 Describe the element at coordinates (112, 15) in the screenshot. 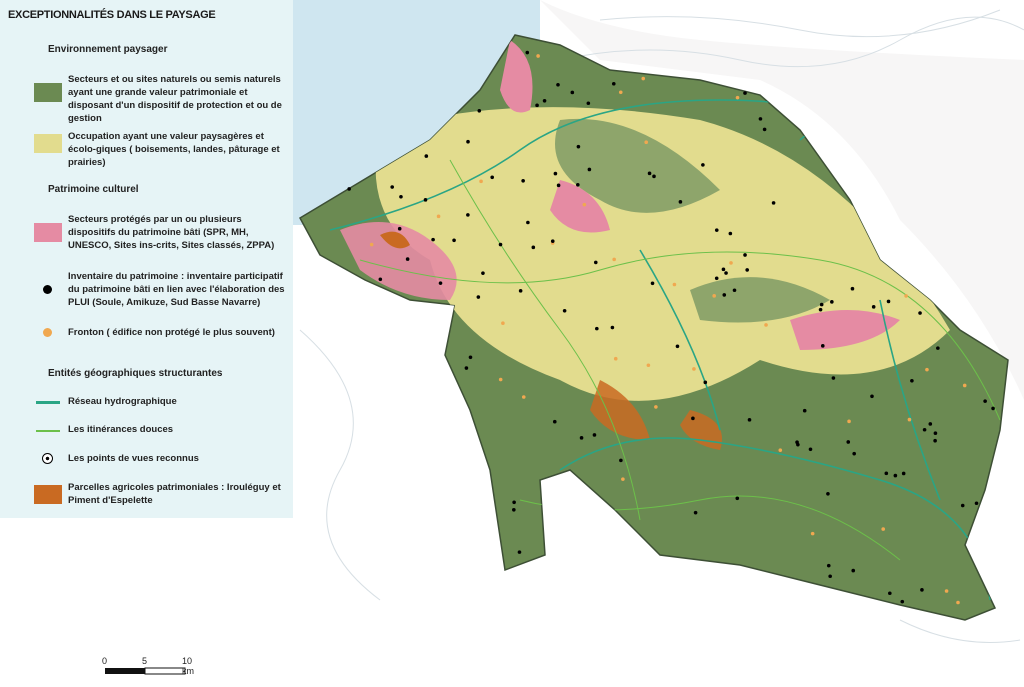

I see `legend-title: EXCEPTIONNALITÉS DANS LE PAYSAGE` at that location.